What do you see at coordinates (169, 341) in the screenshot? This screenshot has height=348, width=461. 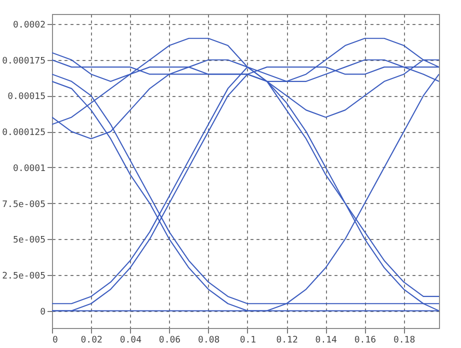 I see `x-tick-label: 0.06` at bounding box center [169, 341].